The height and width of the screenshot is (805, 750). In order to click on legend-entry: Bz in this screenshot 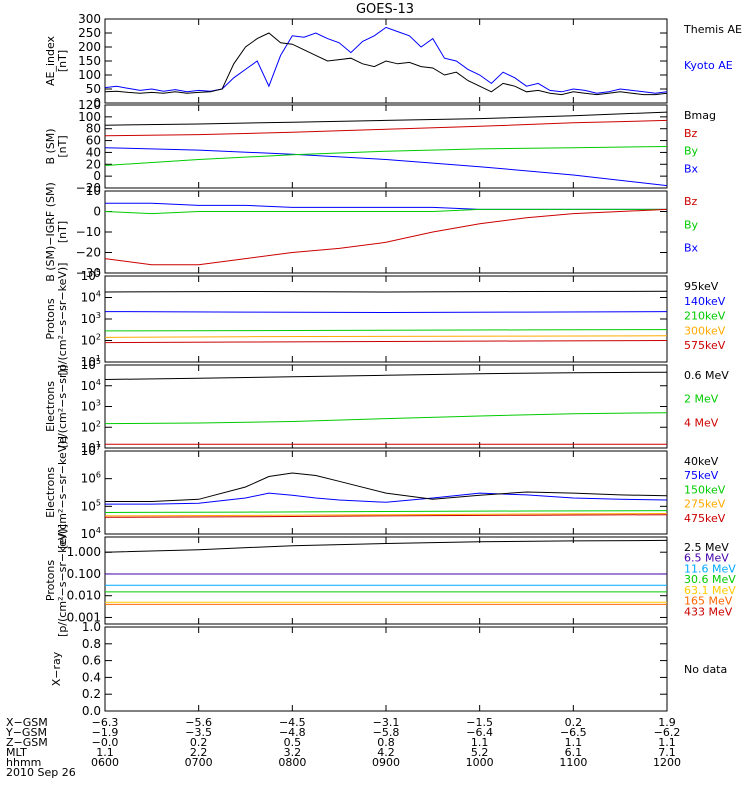, I will do `click(691, 201)`.